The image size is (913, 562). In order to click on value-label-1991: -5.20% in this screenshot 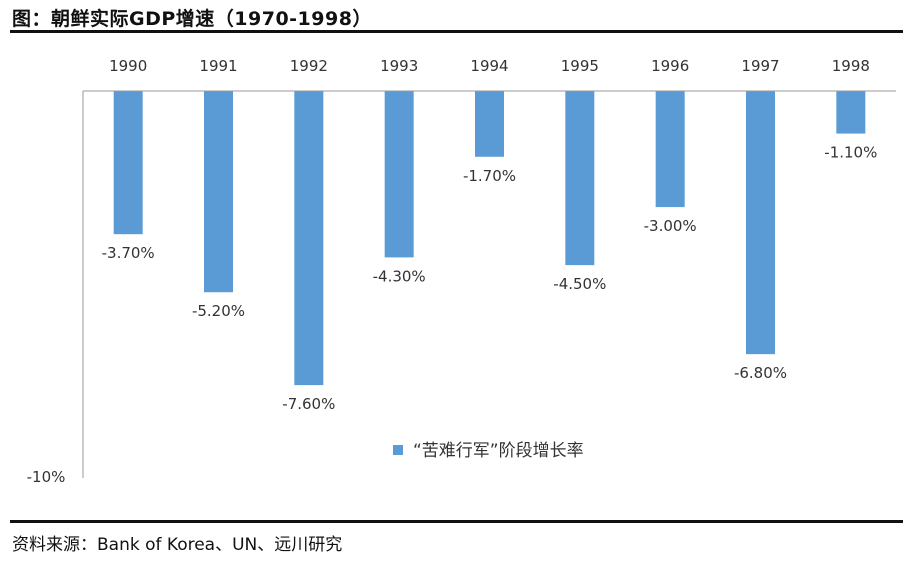, I will do `click(218, 311)`.